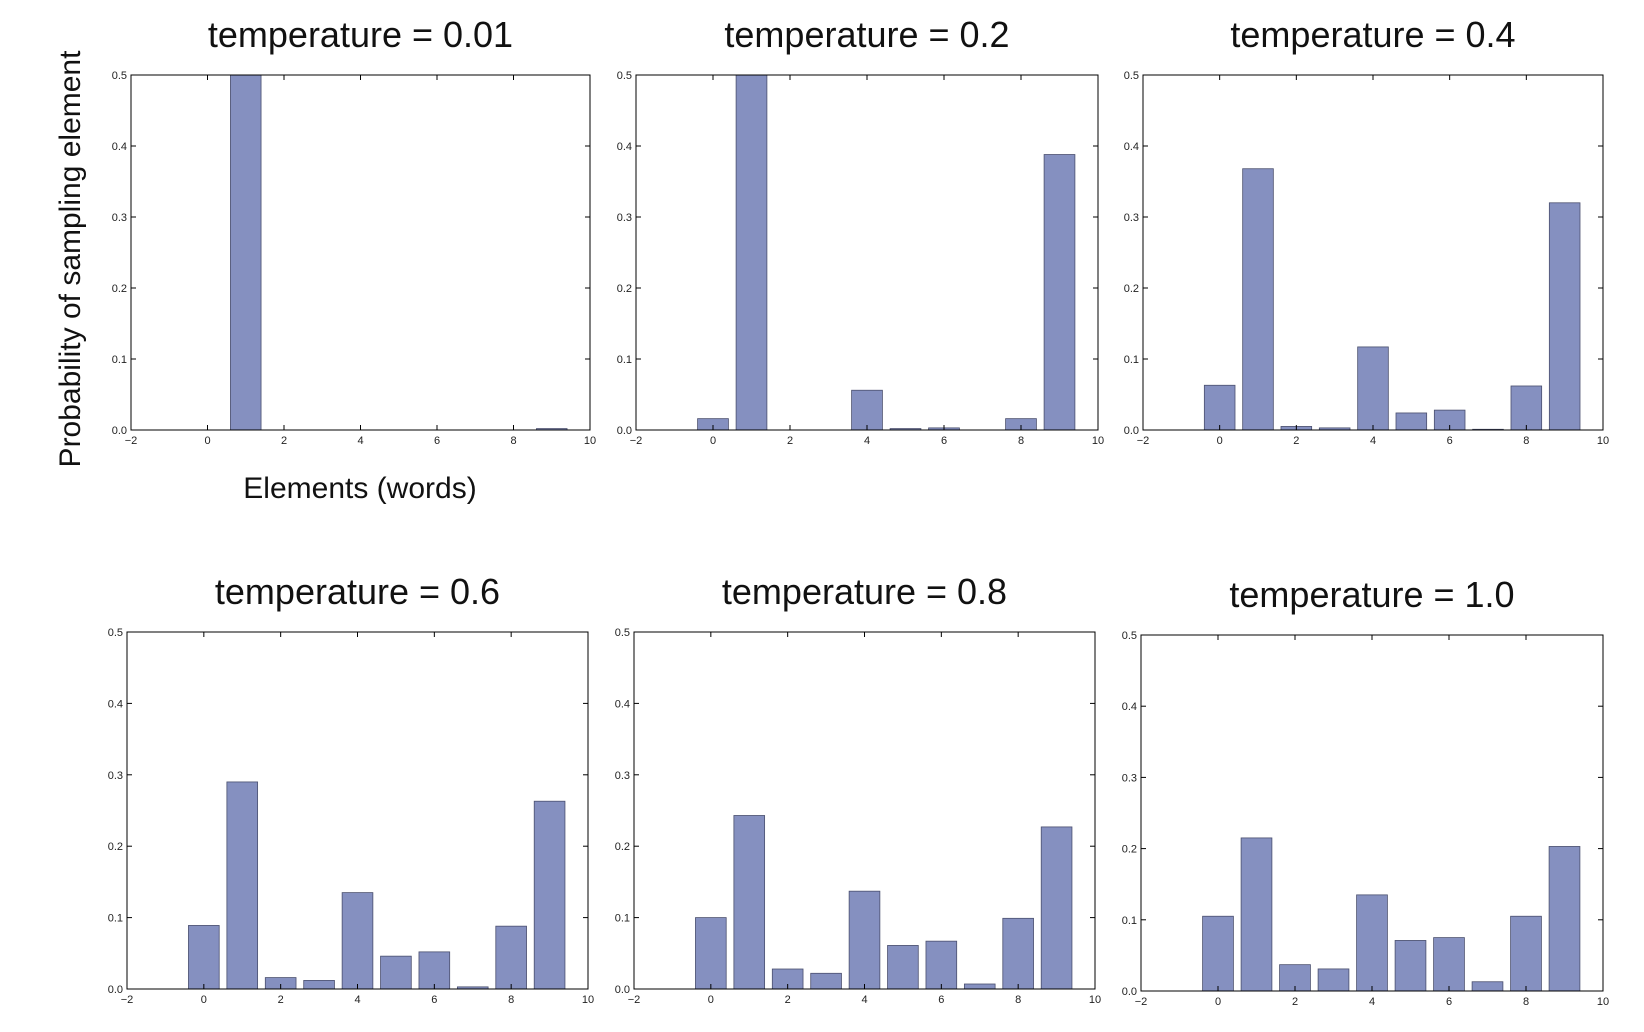  What do you see at coordinates (866, 34) in the screenshot?
I see `chart-title: temperature = 0.2` at bounding box center [866, 34].